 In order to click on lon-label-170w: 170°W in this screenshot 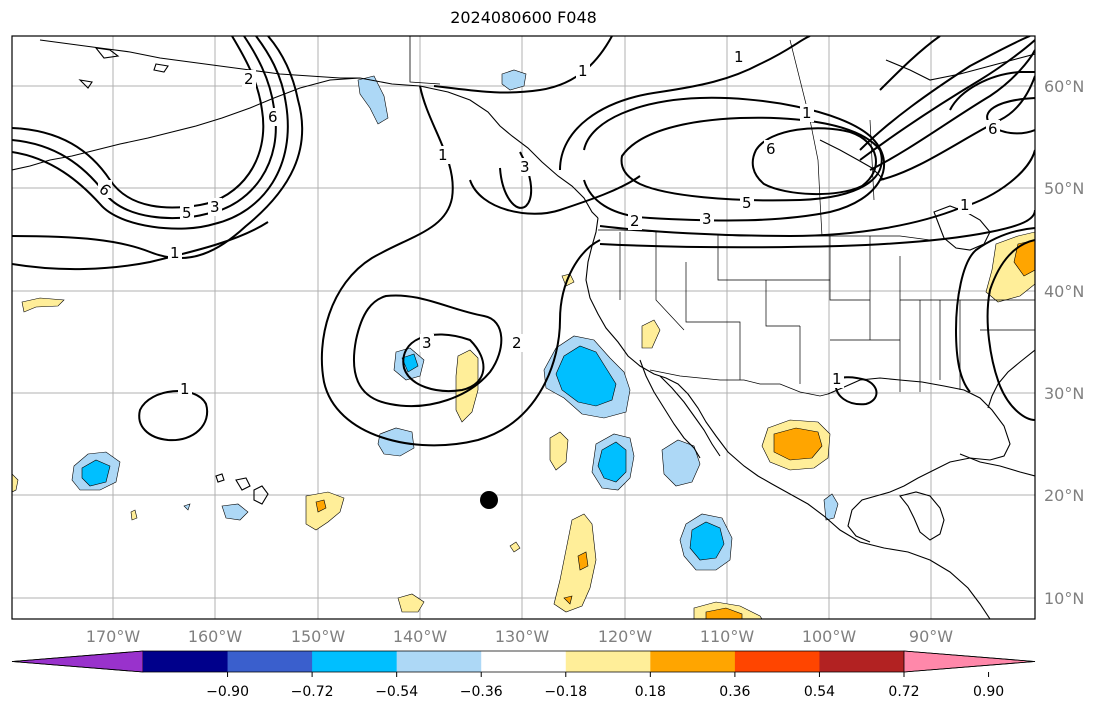, I will do `click(113, 636)`.